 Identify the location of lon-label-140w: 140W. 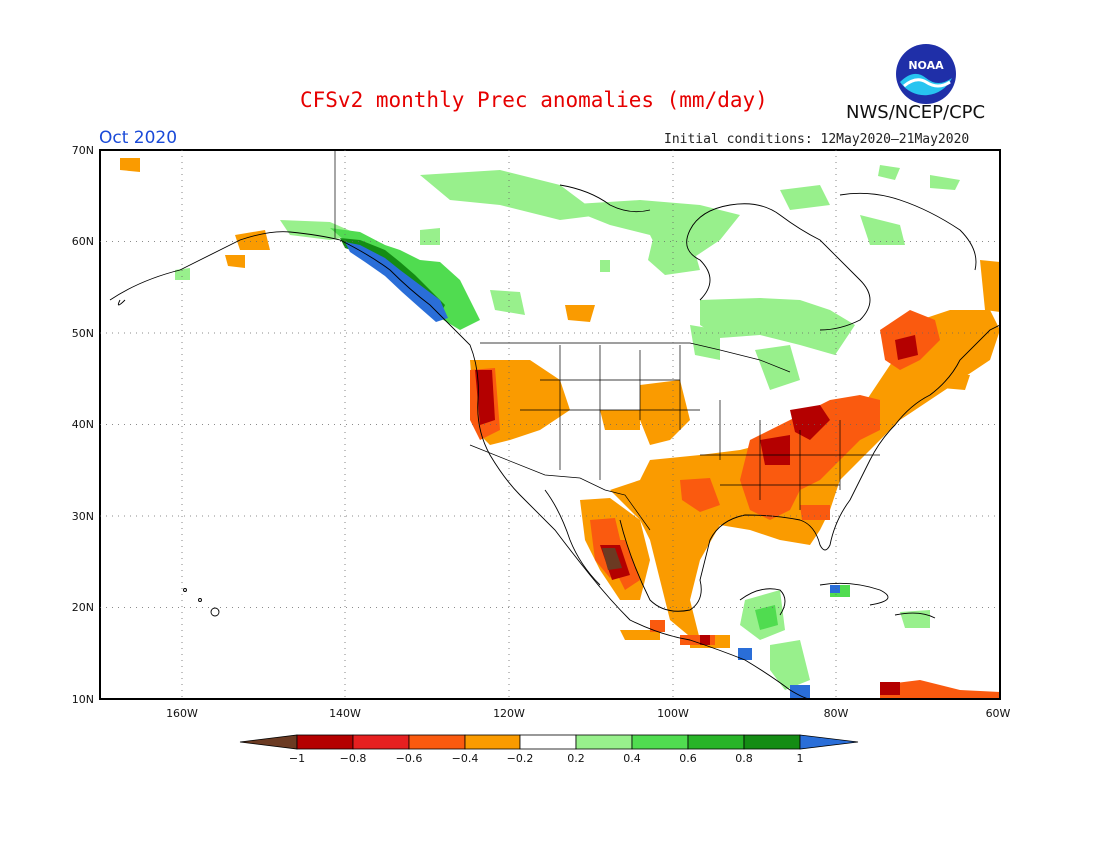
(345, 713).